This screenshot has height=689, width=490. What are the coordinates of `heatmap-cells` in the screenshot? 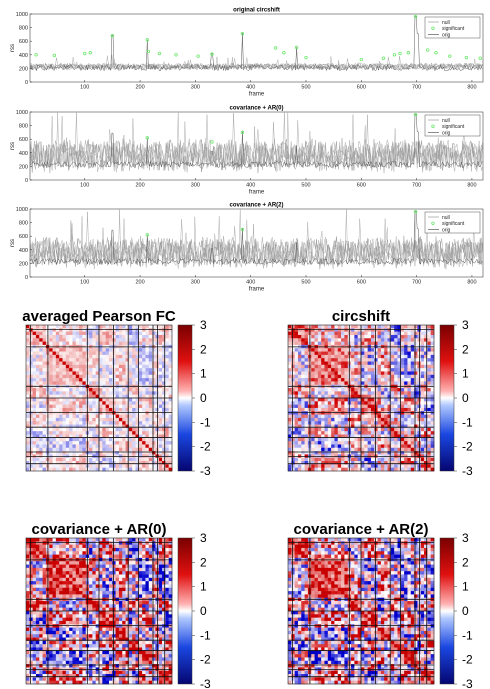 It's located at (361, 398).